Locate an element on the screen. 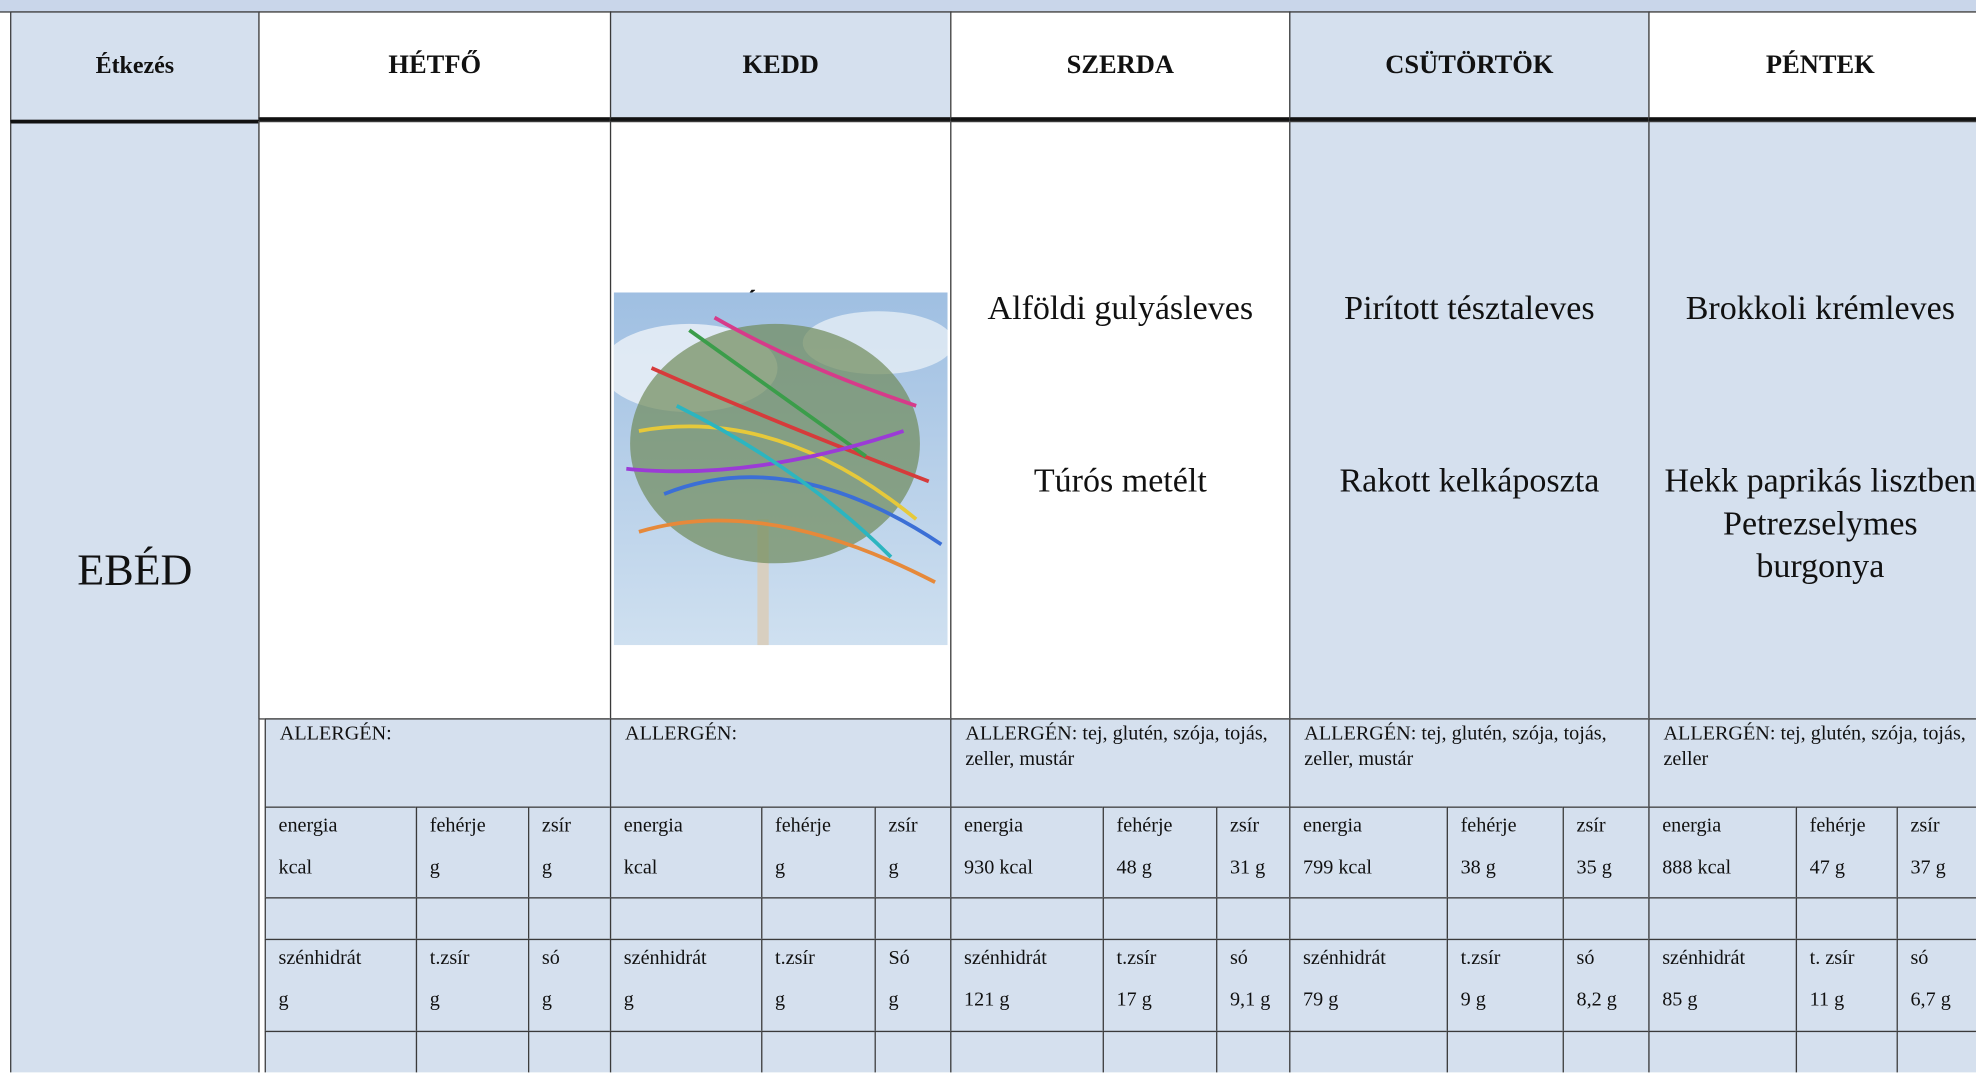 Image resolution: width=1976 pixels, height=1073 pixels. nutrition-cell: zsír g is located at coordinates (913, 852).